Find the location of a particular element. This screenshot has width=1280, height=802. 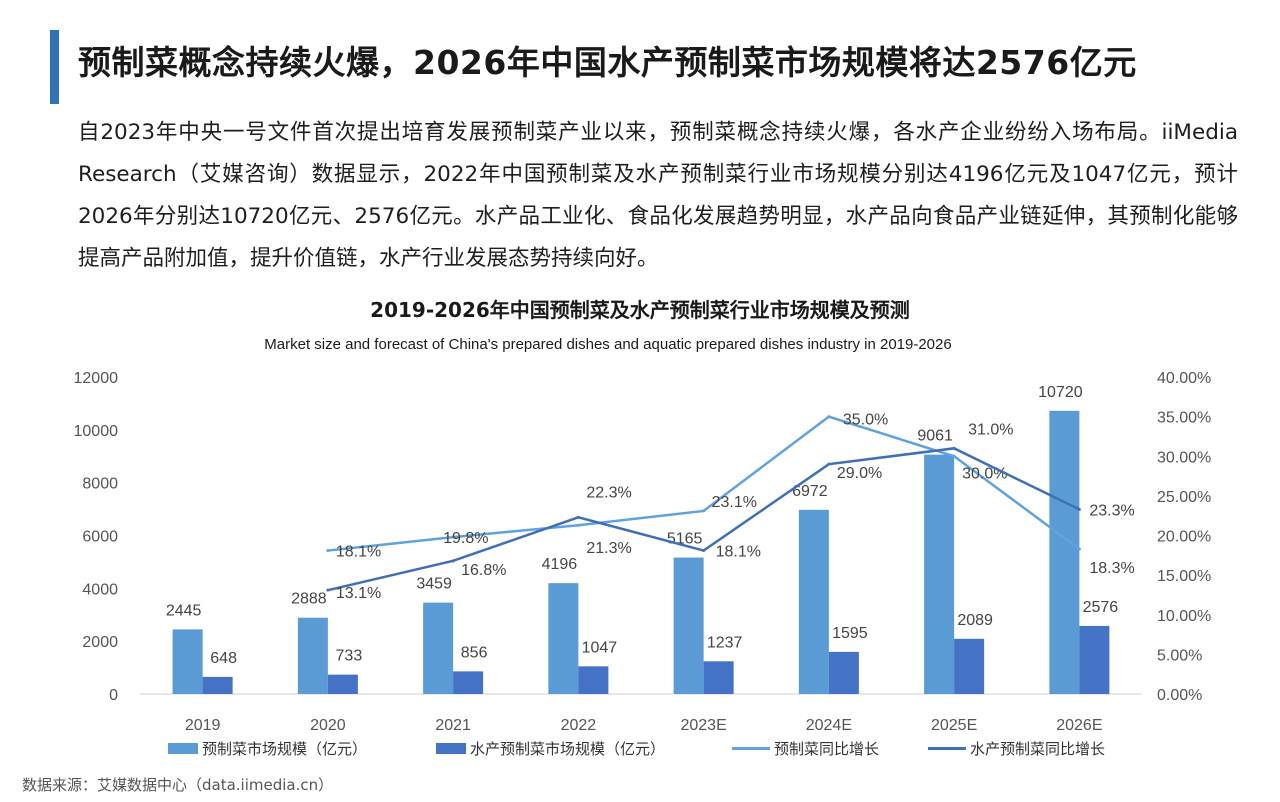

bar-label-aquatic: 1237 is located at coordinates (725, 642).